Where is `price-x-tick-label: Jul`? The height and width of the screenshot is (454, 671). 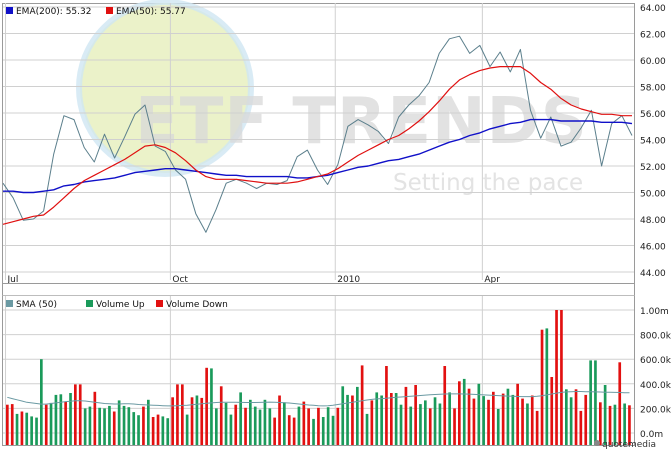
price-x-tick-label: Jul is located at coordinates (13, 280).